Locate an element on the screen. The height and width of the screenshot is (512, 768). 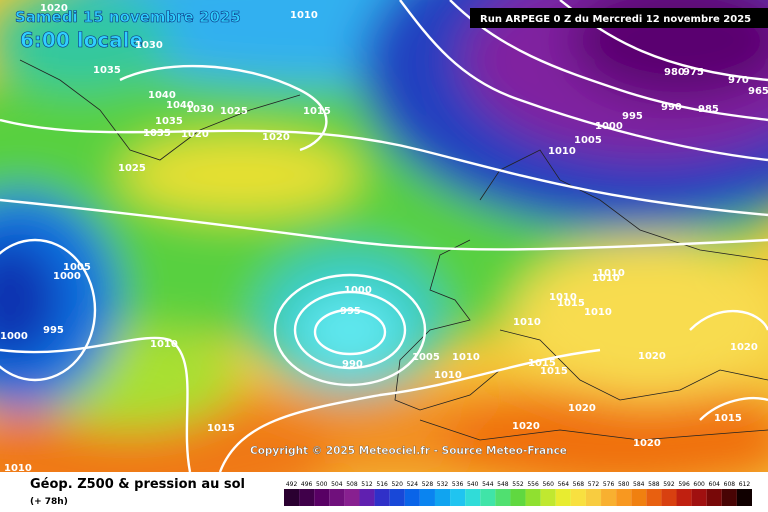
scale-label: 512 is located at coordinates (367, 484).